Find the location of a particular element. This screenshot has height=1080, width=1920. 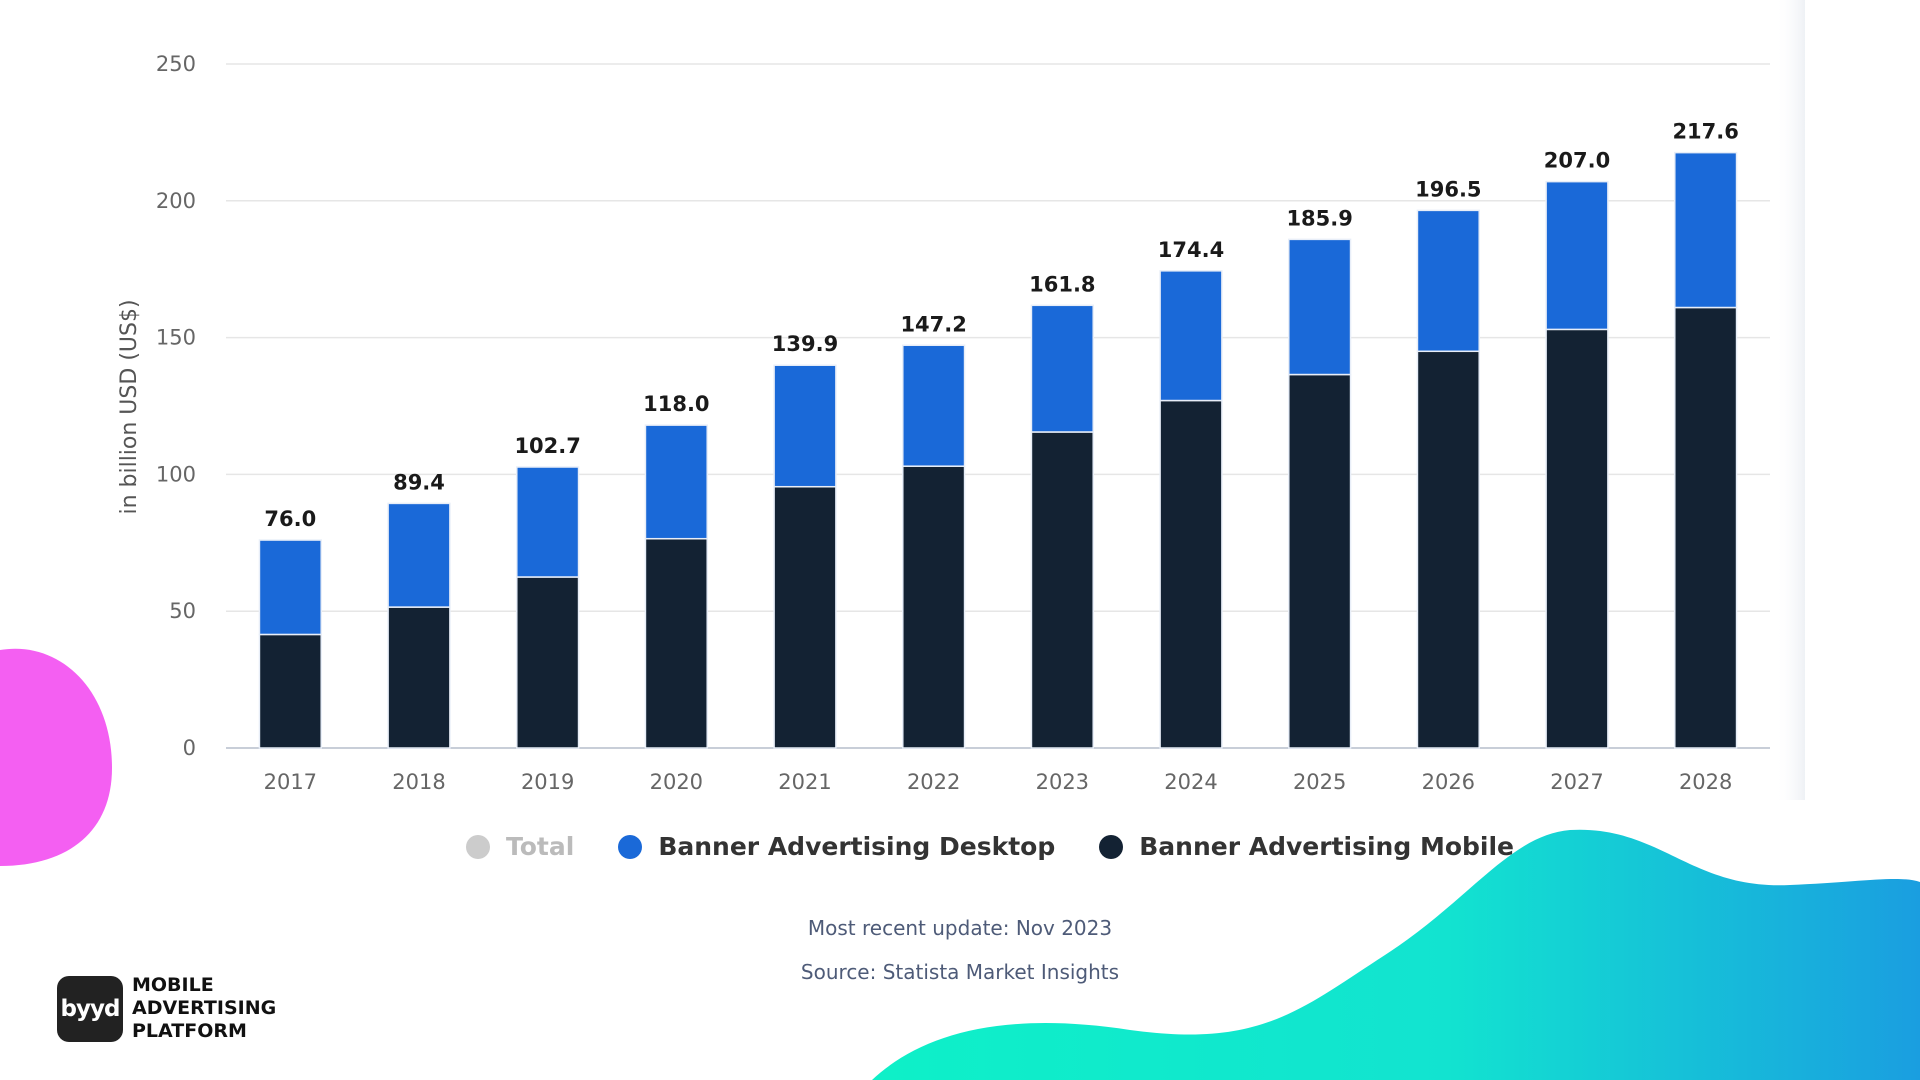

legend-dot-total is located at coordinates (478, 846).